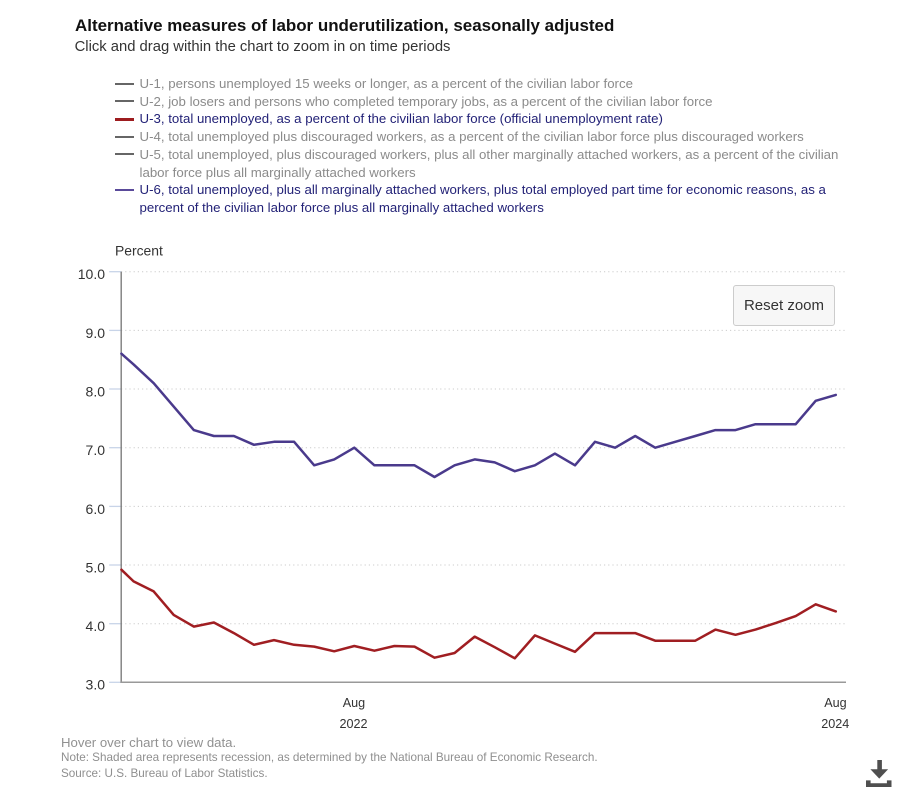 The width and height of the screenshot is (919, 807). Describe the element at coordinates (96, 567) in the screenshot. I see `svg-text: 5.0` at that location.